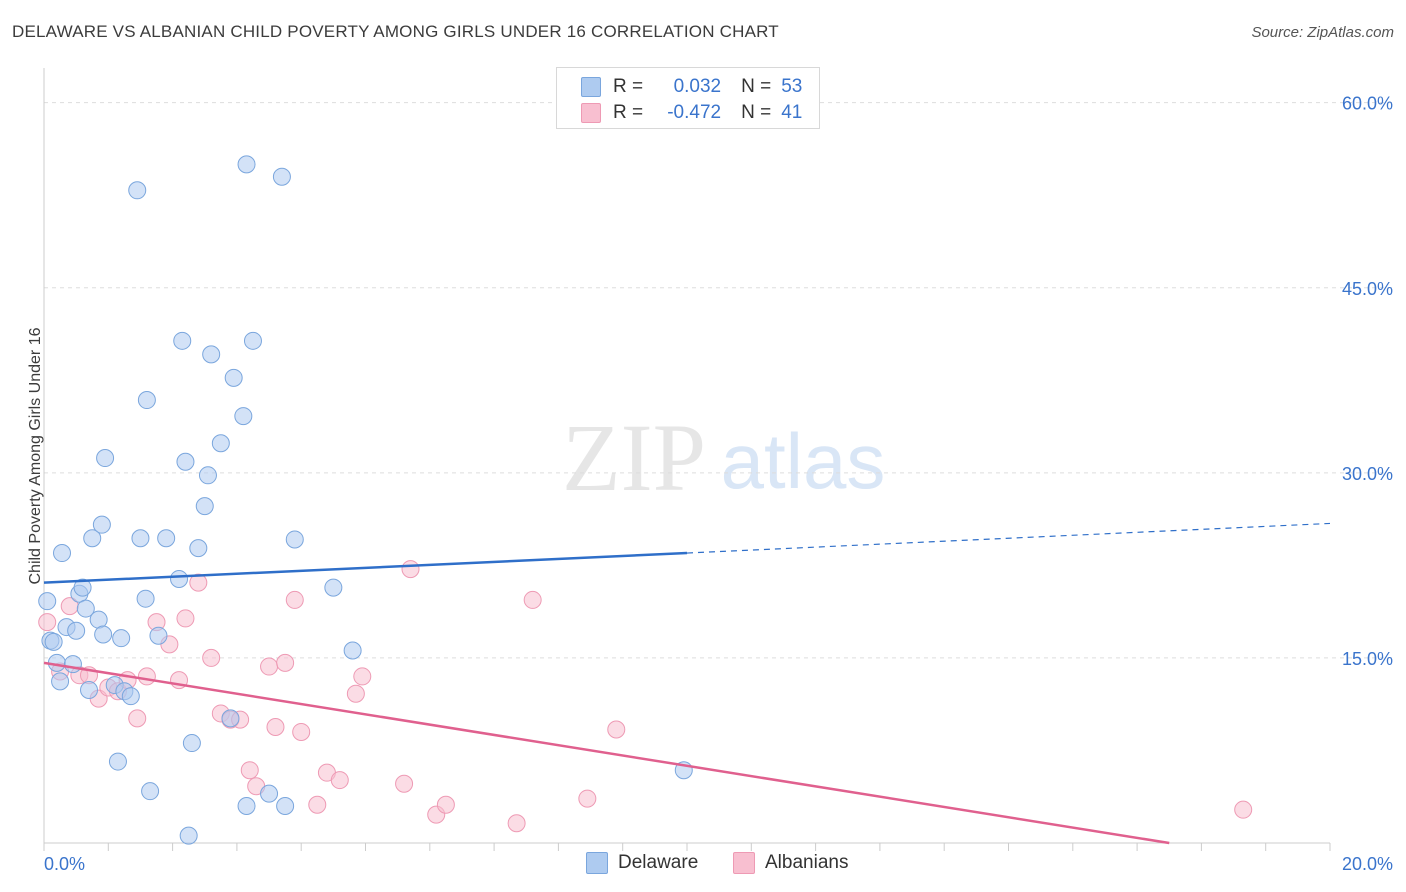 The width and height of the screenshot is (1406, 892). Describe the element at coordinates (756, 112) in the screenshot. I see `n-label: N =` at that location.